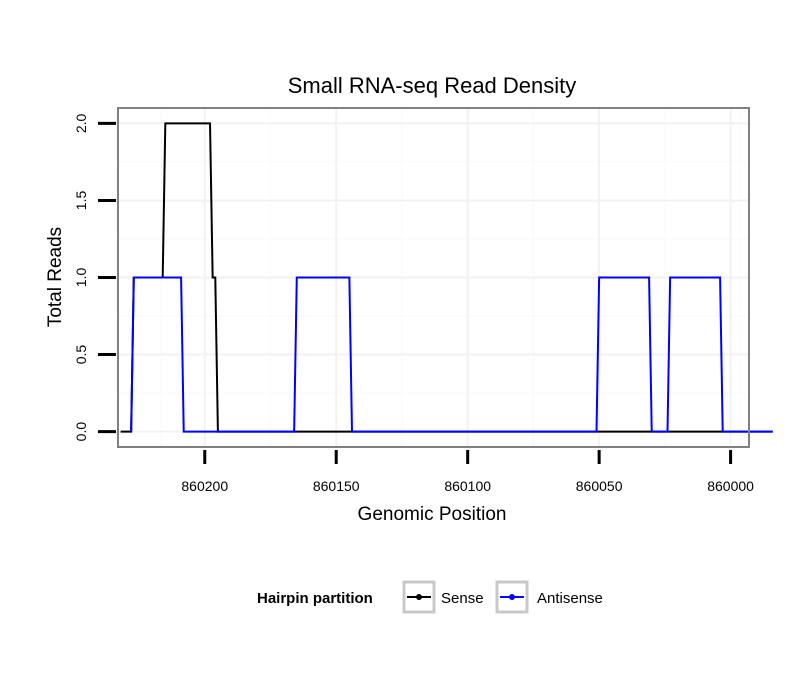 The height and width of the screenshot is (690, 810). What do you see at coordinates (432, 514) in the screenshot?
I see `x-axis-title: Genomic Position` at bounding box center [432, 514].